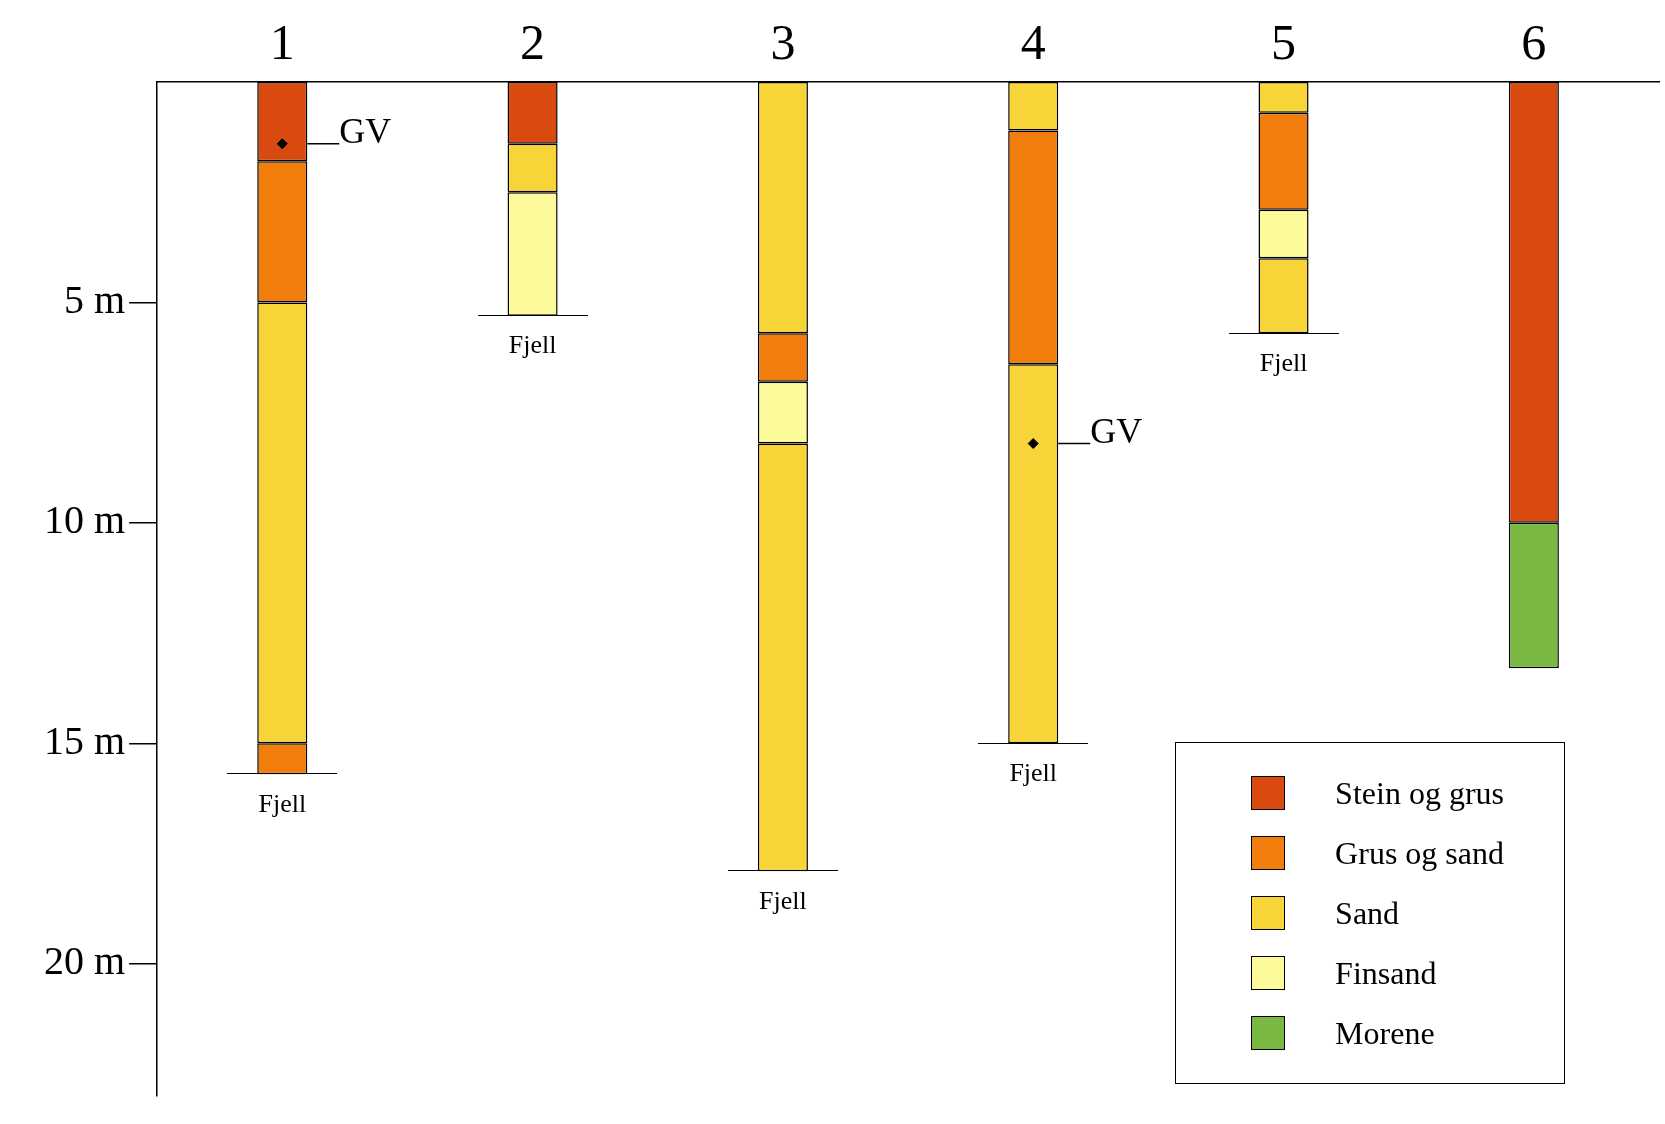 The image size is (1665, 1124). Describe the element at coordinates (84, 520) in the screenshot. I see `y-tick-label: 10 m` at that location.